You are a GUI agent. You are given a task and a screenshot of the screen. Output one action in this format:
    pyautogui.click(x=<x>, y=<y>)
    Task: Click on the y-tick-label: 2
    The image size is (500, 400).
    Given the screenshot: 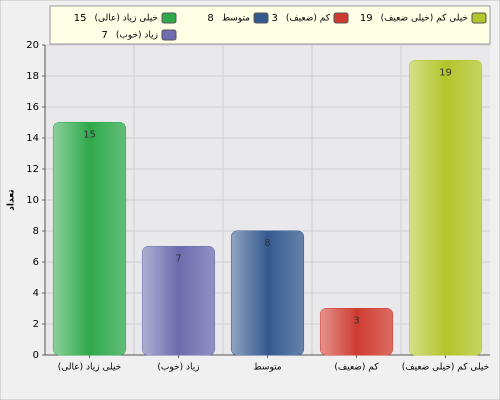 What is the action you would take?
    pyautogui.click(x=36, y=324)
    